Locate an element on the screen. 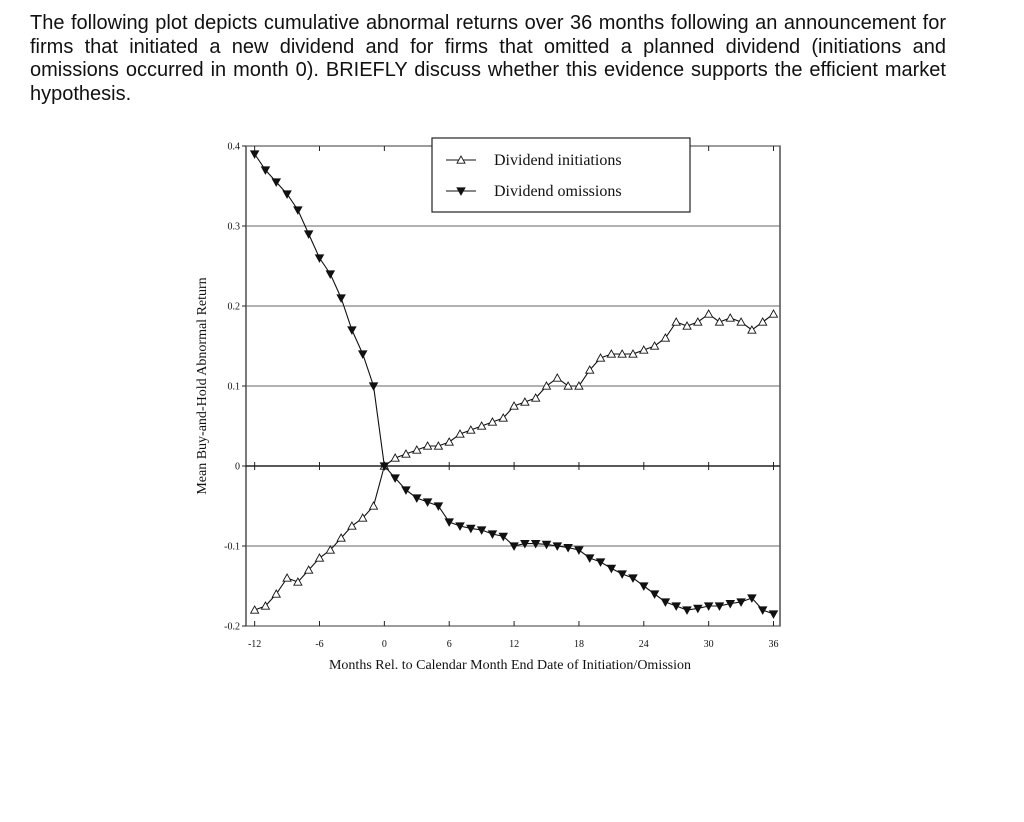  y-tick-label: 0 is located at coordinates (237, 467).